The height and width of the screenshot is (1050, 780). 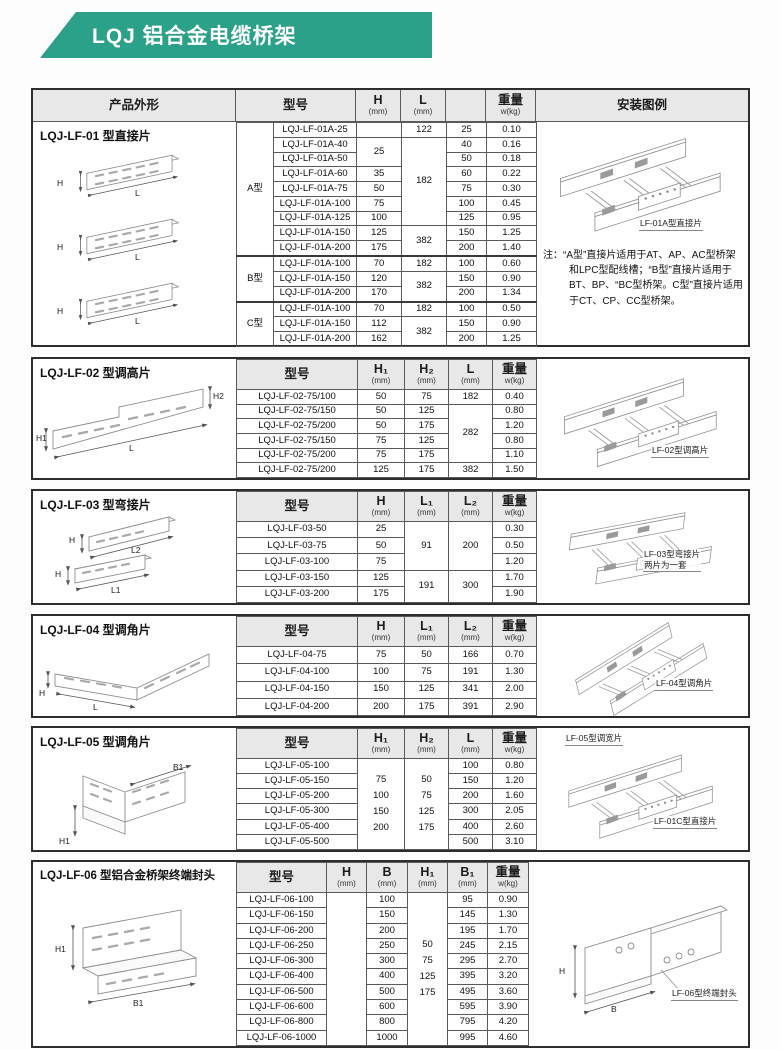 What do you see at coordinates (511, 174) in the screenshot?
I see `table-cell: 0.22` at bounding box center [511, 174].